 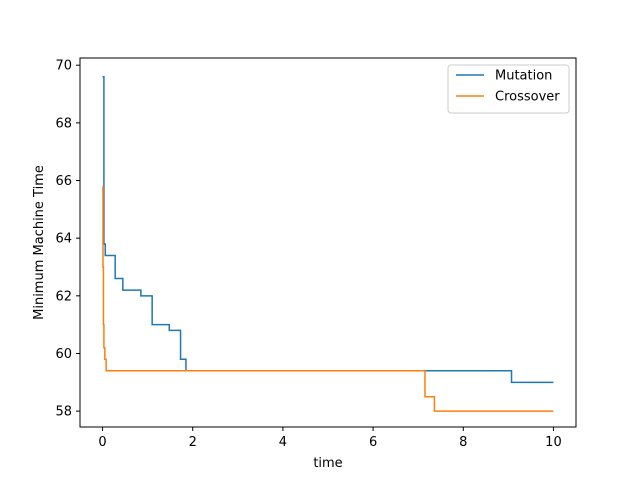 What do you see at coordinates (327, 463) in the screenshot?
I see `x-axis-label: time` at bounding box center [327, 463].